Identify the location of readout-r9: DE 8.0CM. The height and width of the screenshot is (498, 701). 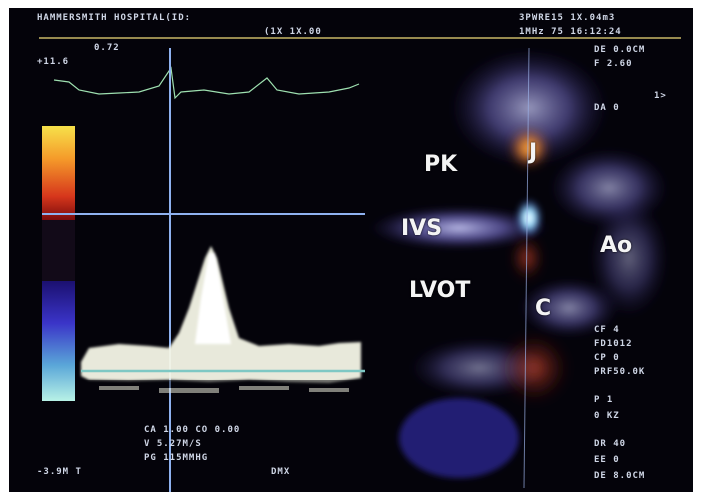
(619, 476).